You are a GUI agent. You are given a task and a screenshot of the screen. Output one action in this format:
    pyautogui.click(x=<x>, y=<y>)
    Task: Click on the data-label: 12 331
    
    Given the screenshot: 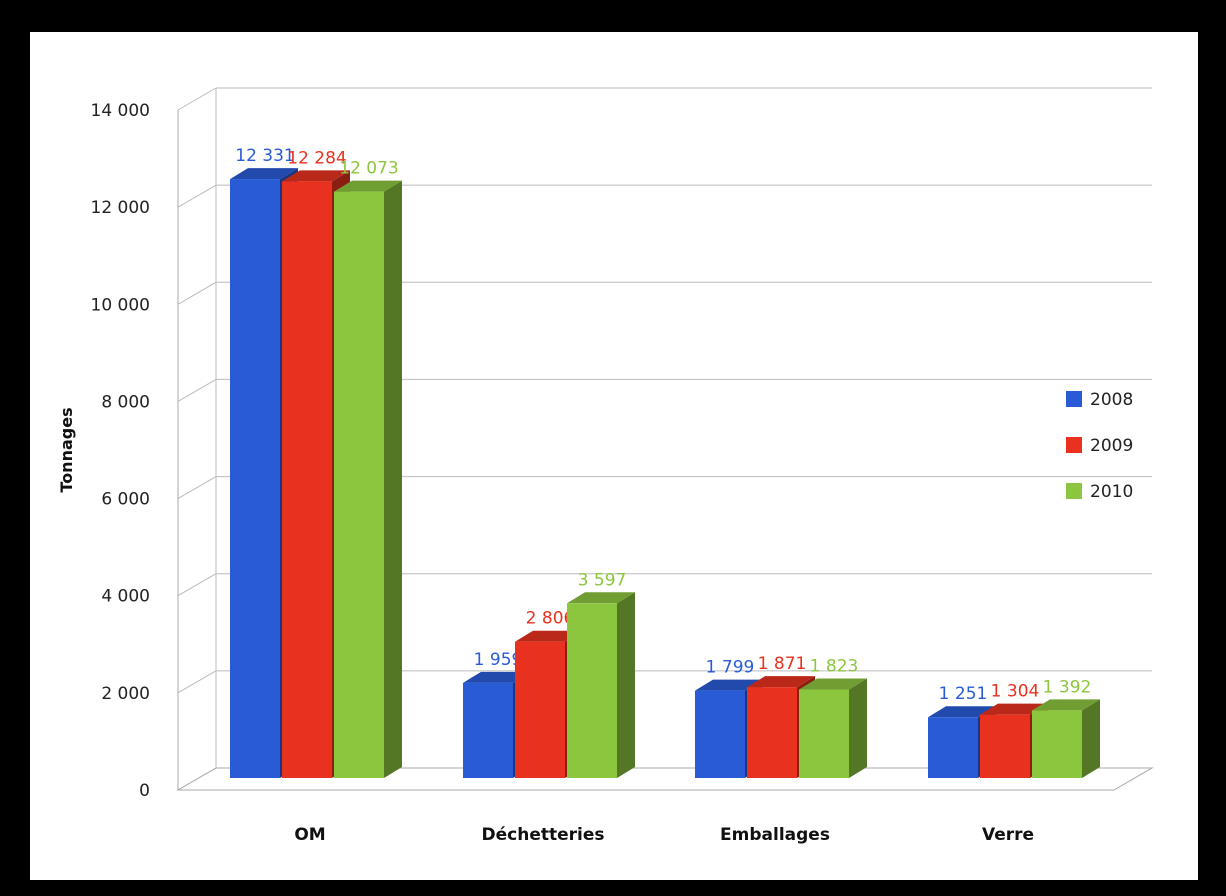 What is the action you would take?
    pyautogui.click(x=264, y=156)
    